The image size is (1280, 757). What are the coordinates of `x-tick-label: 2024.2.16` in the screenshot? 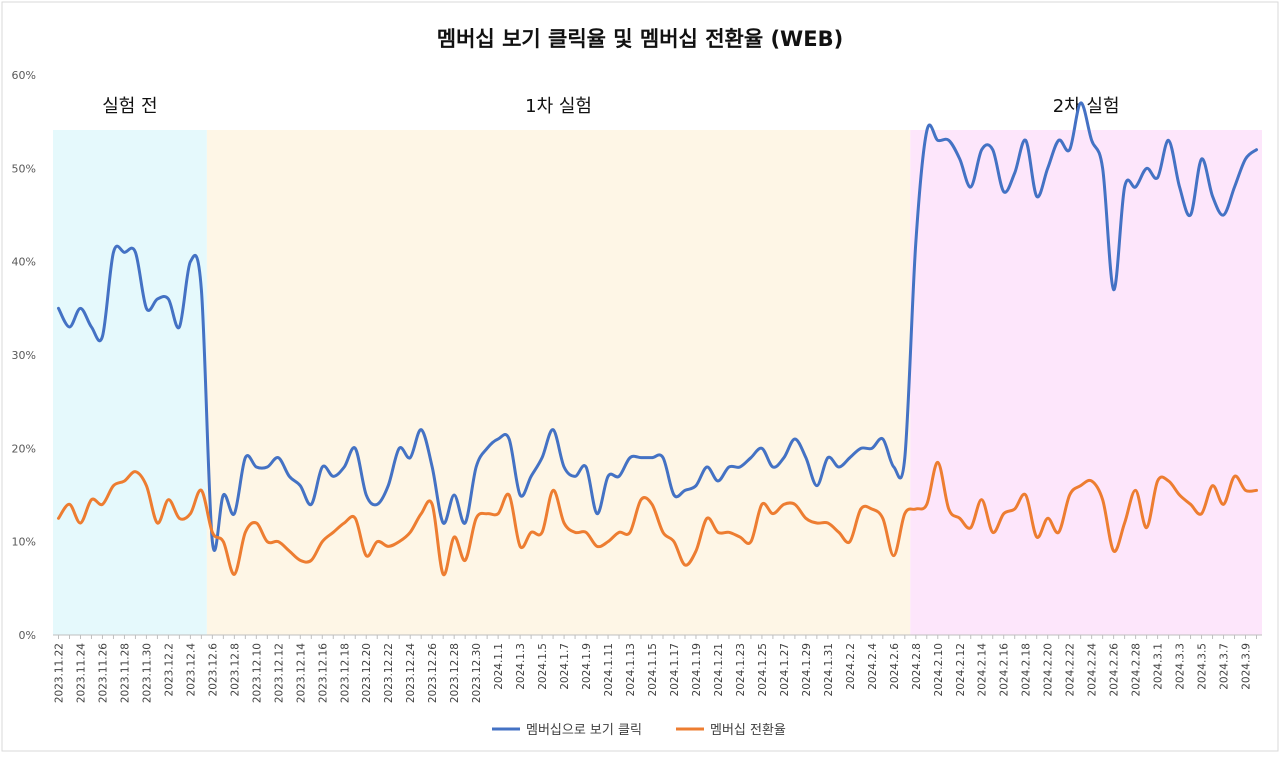 It's located at (1005, 670).